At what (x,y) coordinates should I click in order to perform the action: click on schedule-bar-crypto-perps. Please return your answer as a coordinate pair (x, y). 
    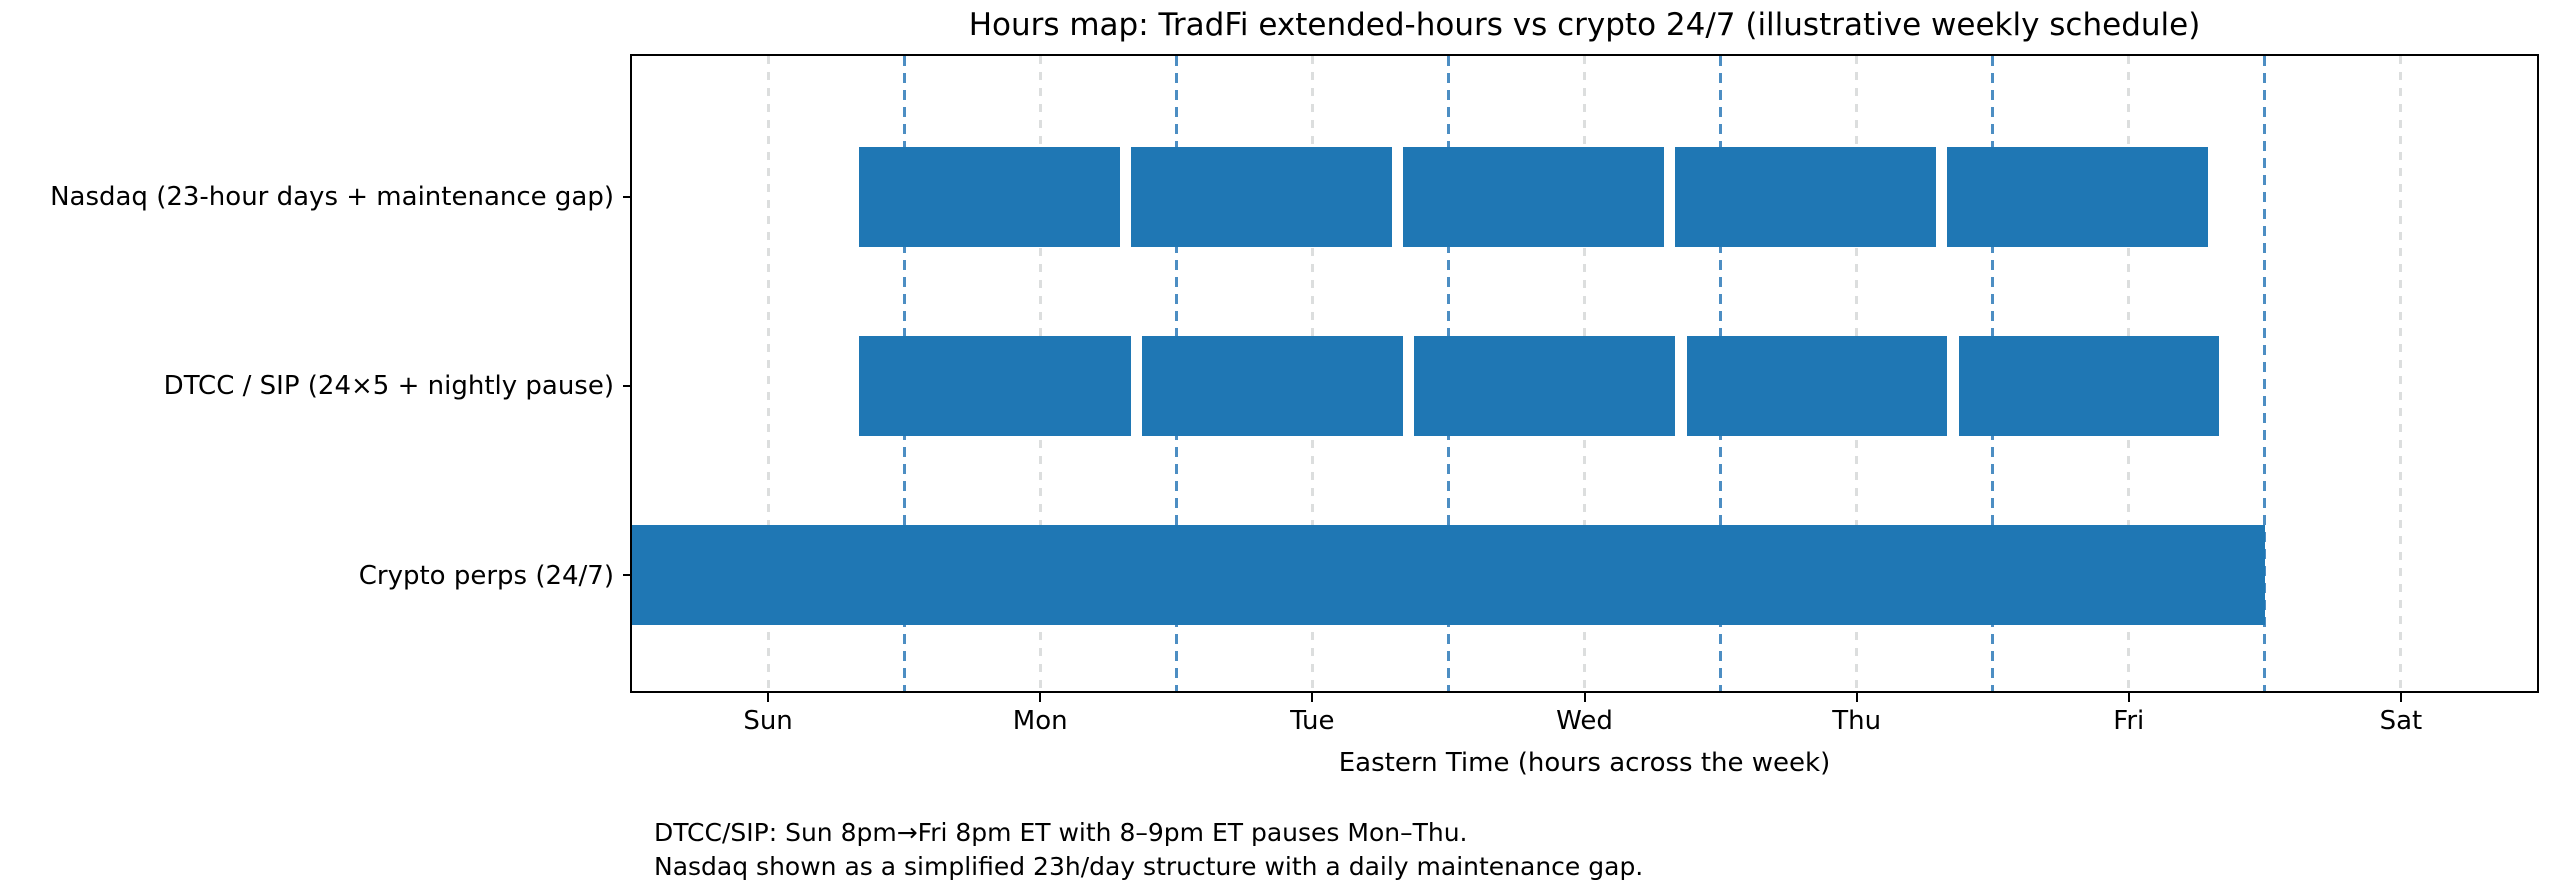
    Looking at the image, I should click on (1448, 575).